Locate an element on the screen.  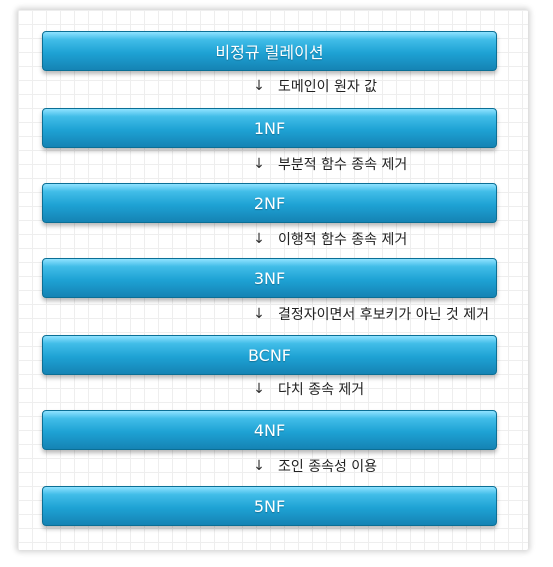
transition-step-2: ↓ 부분적 함수 종속 제거 is located at coordinates (329, 164).